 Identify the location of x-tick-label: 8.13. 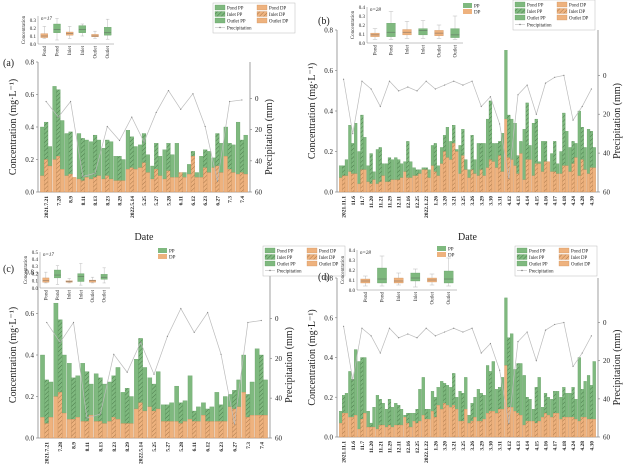
(96, 201).